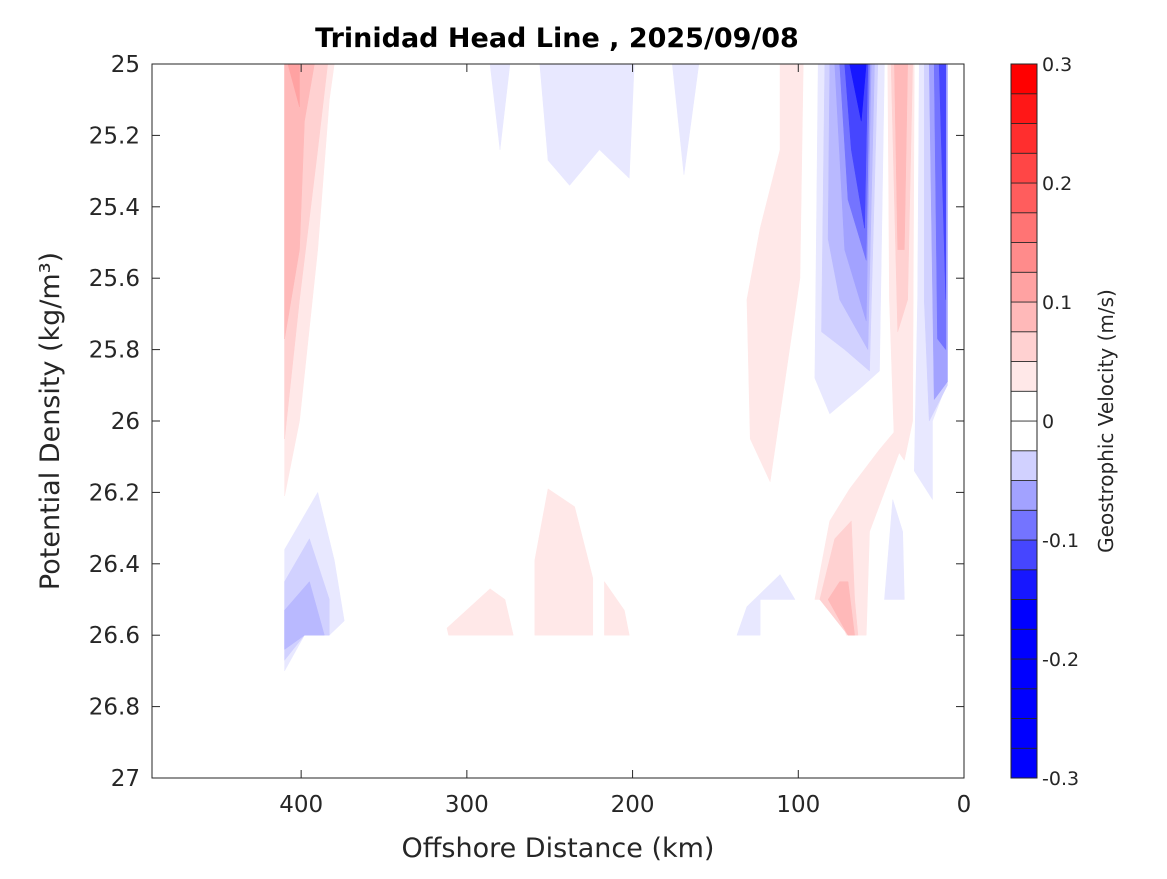 The image size is (1167, 879). What do you see at coordinates (114, 279) in the screenshot?
I see `y-tick-label: 25.6` at bounding box center [114, 279].